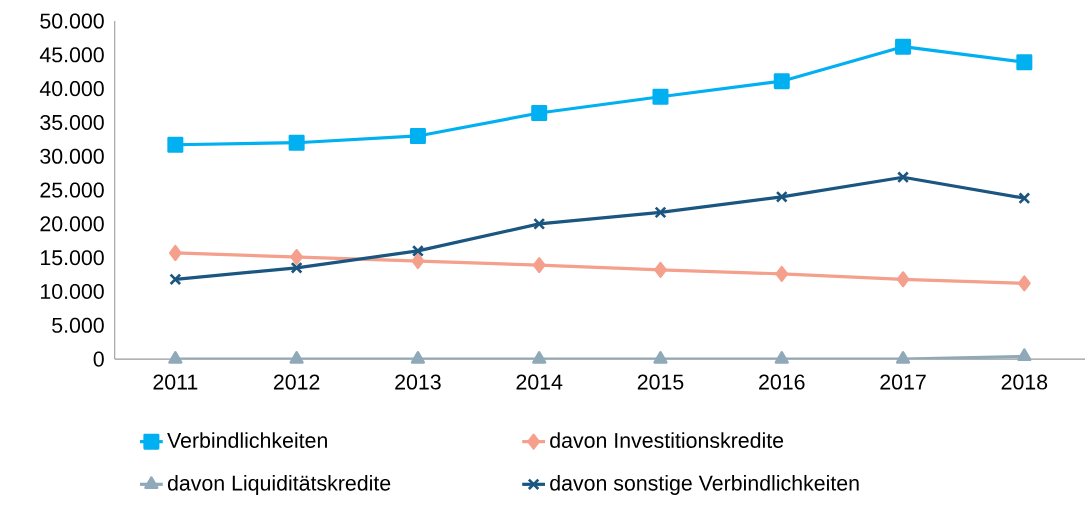 The image size is (1091, 506). What do you see at coordinates (660, 382) in the screenshot?
I see `x-tick-label: 2015` at bounding box center [660, 382].